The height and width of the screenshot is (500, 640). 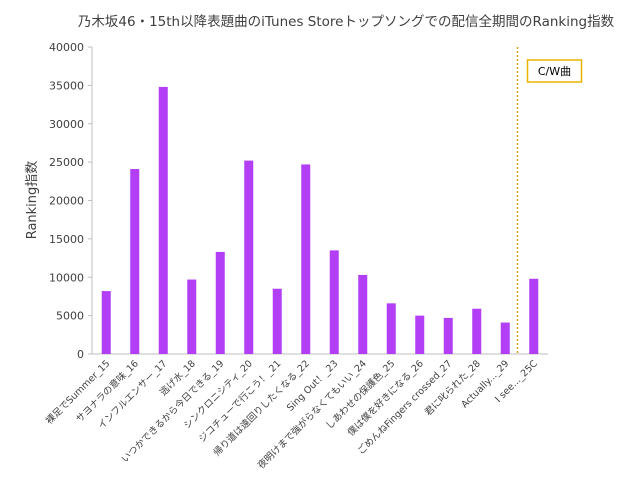 What do you see at coordinates (66, 47) in the screenshot?
I see `y-tick-label: 40000` at bounding box center [66, 47].